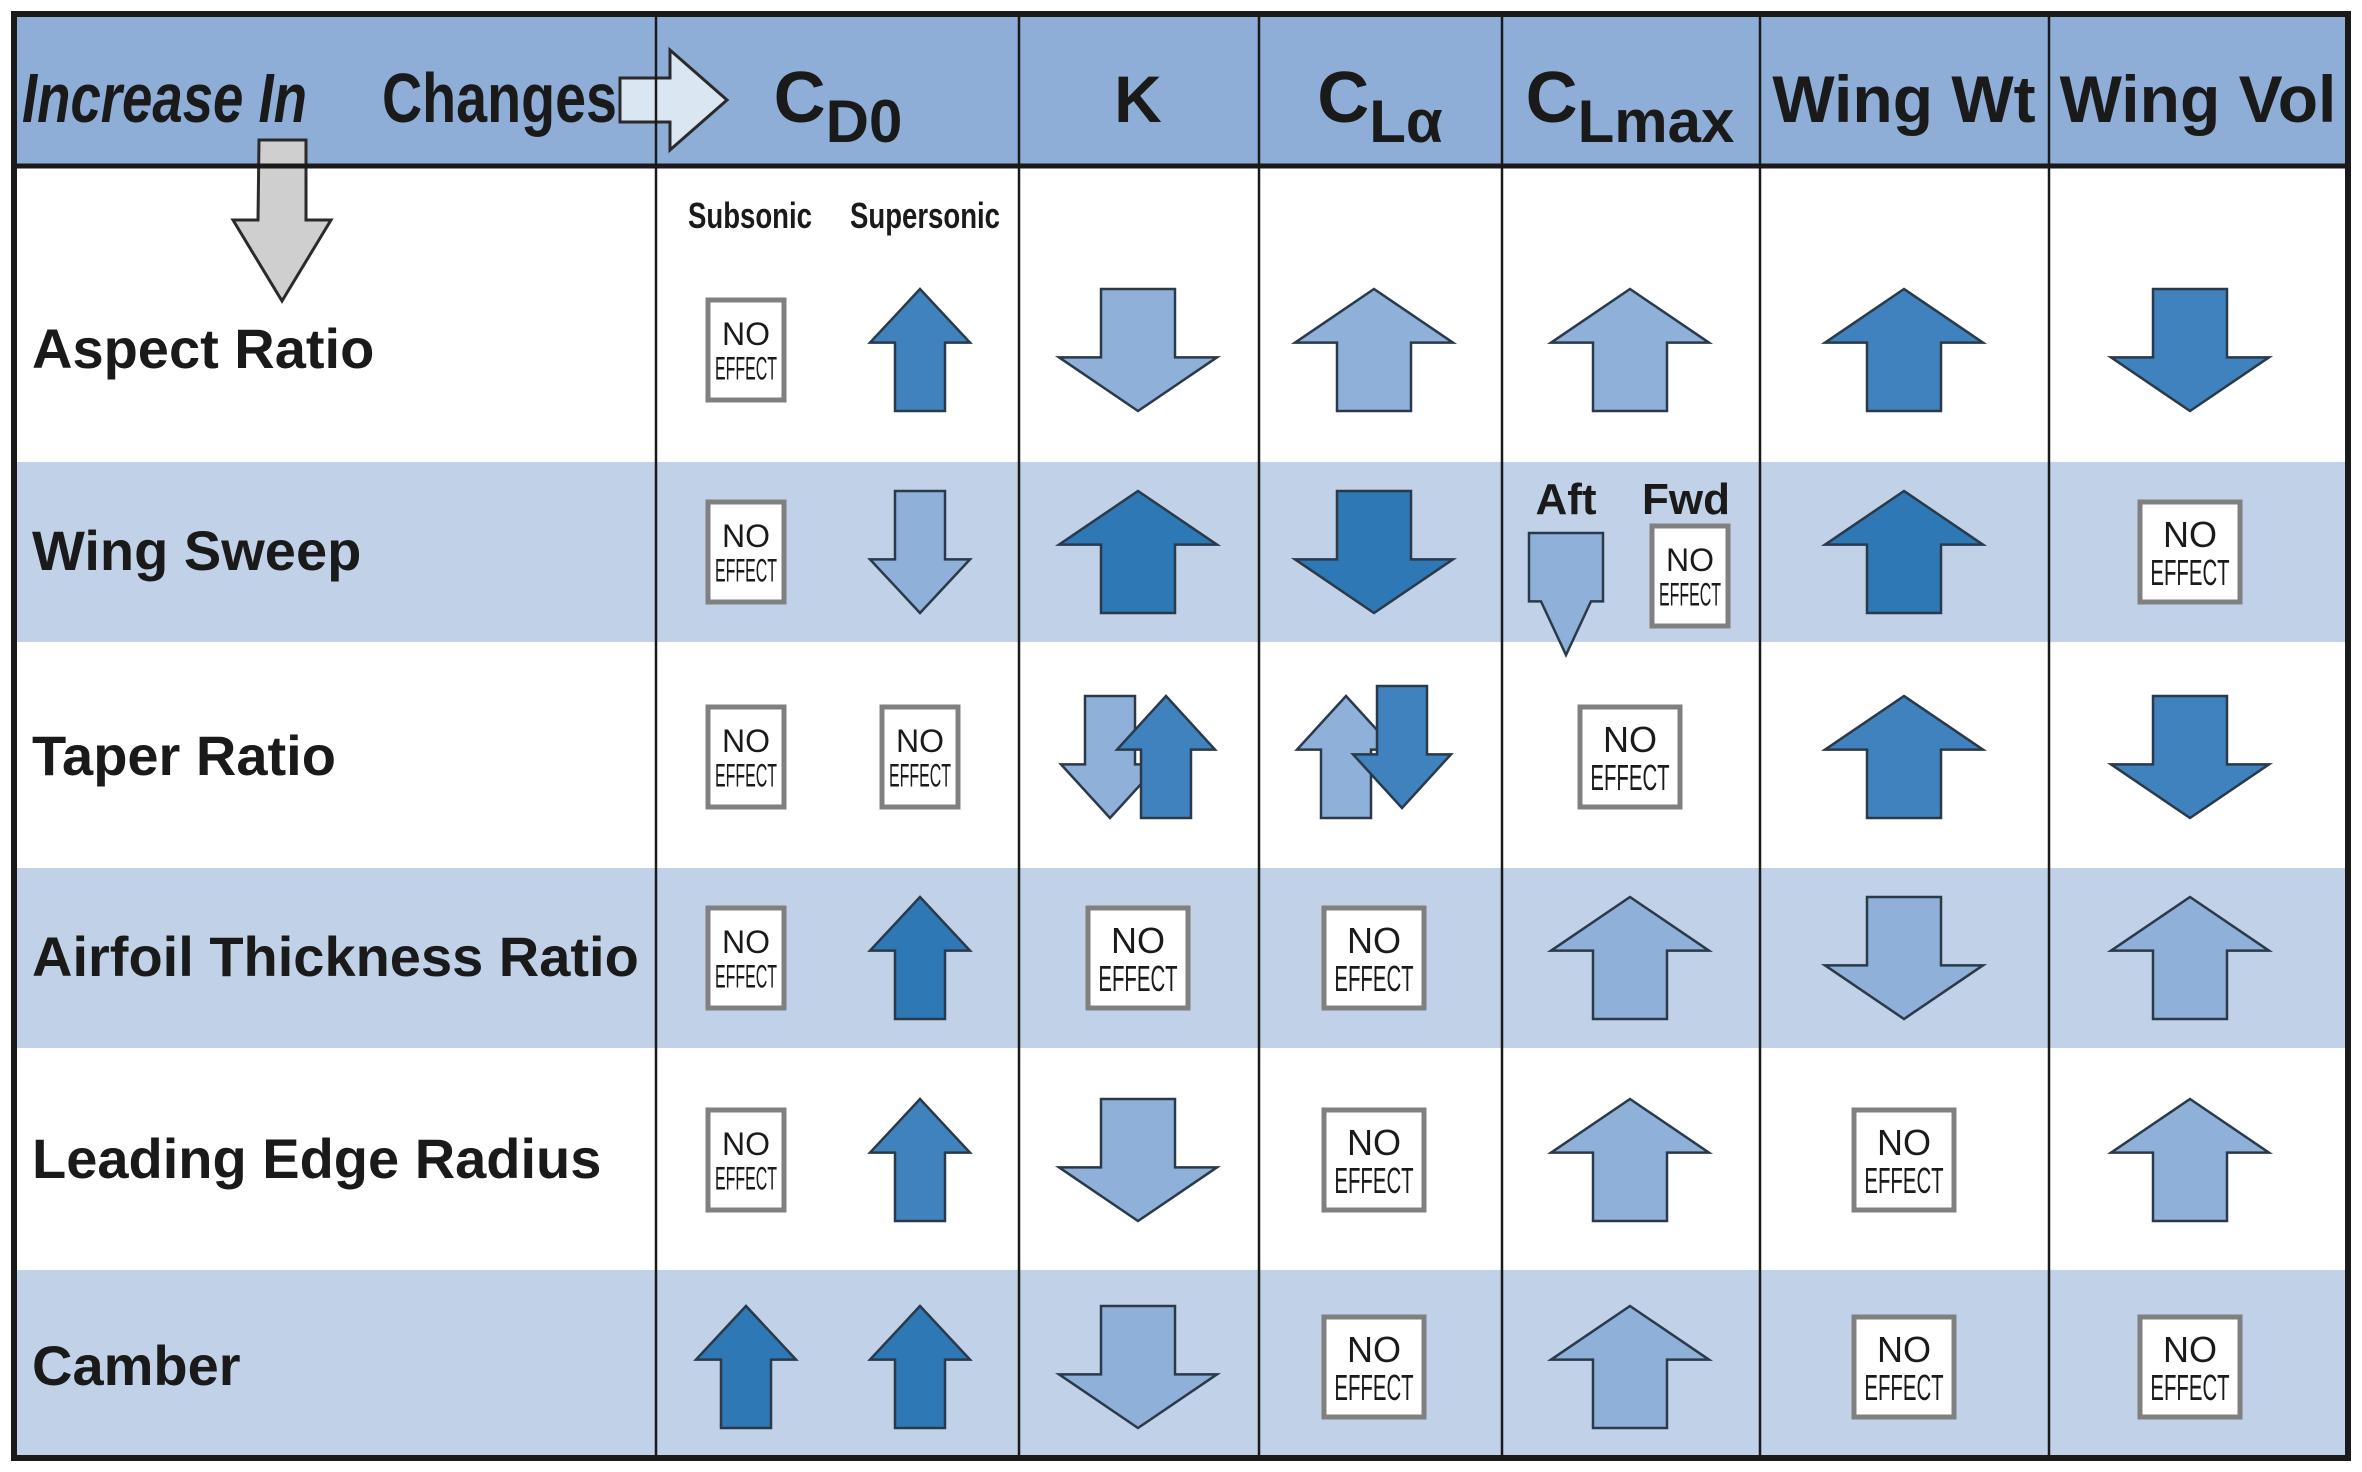  Describe the element at coordinates (1138, 99) in the screenshot. I see `column-header-k: K` at that location.